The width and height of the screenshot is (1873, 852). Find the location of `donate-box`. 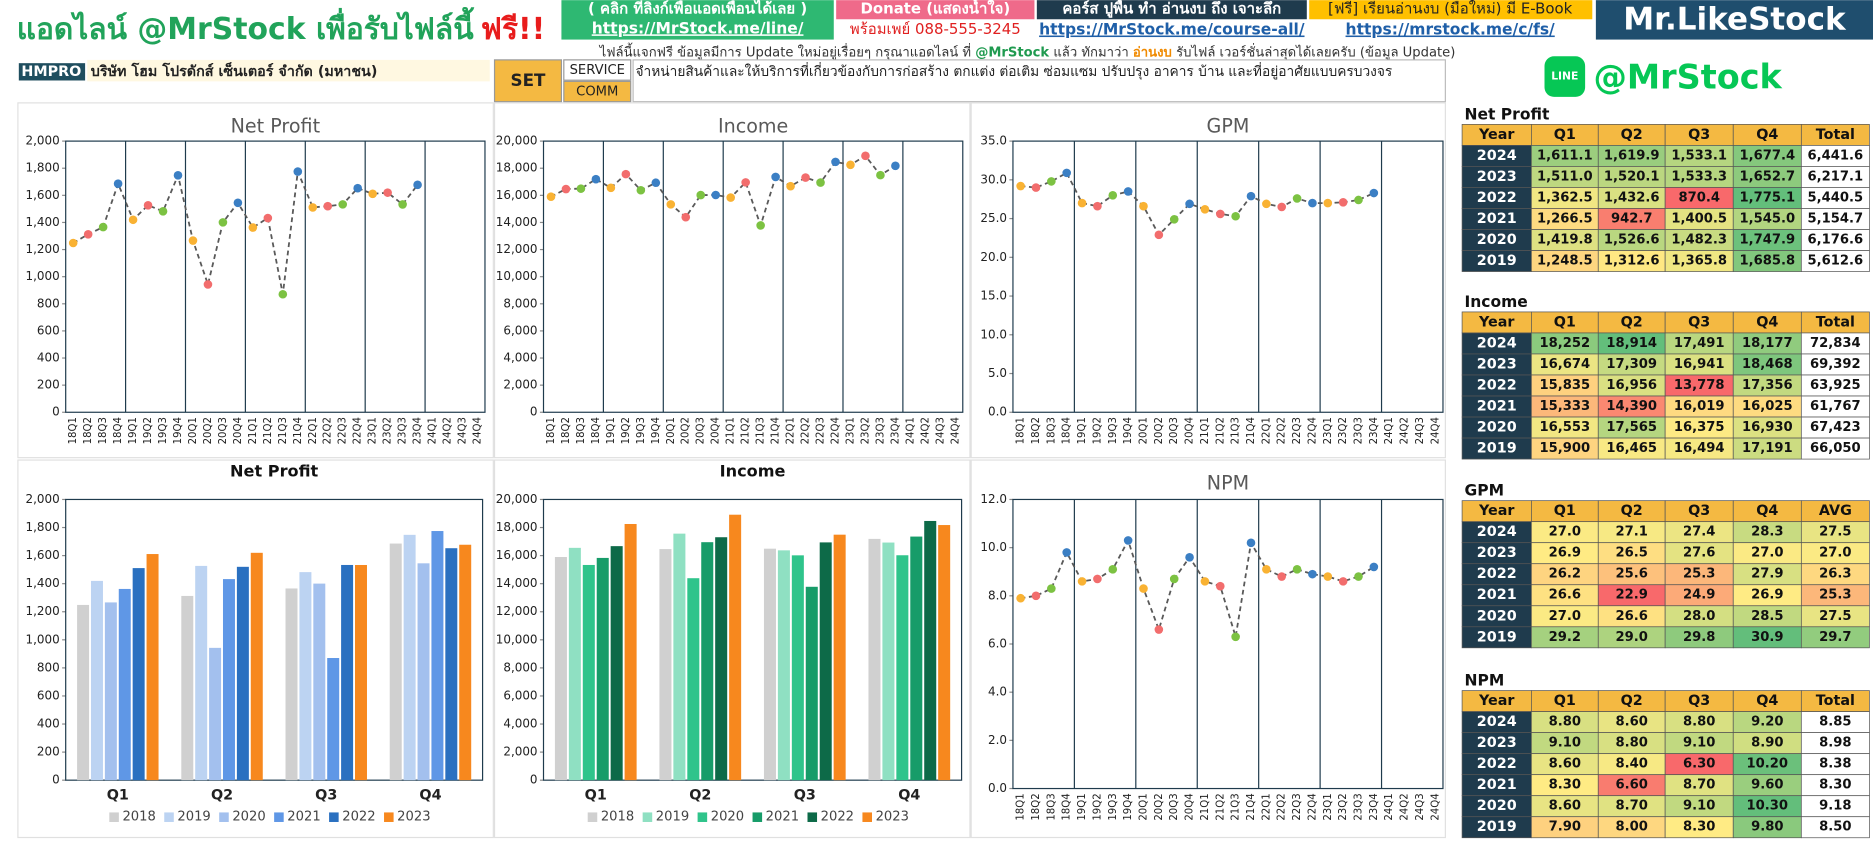

donate-box is located at coordinates (935, 10).